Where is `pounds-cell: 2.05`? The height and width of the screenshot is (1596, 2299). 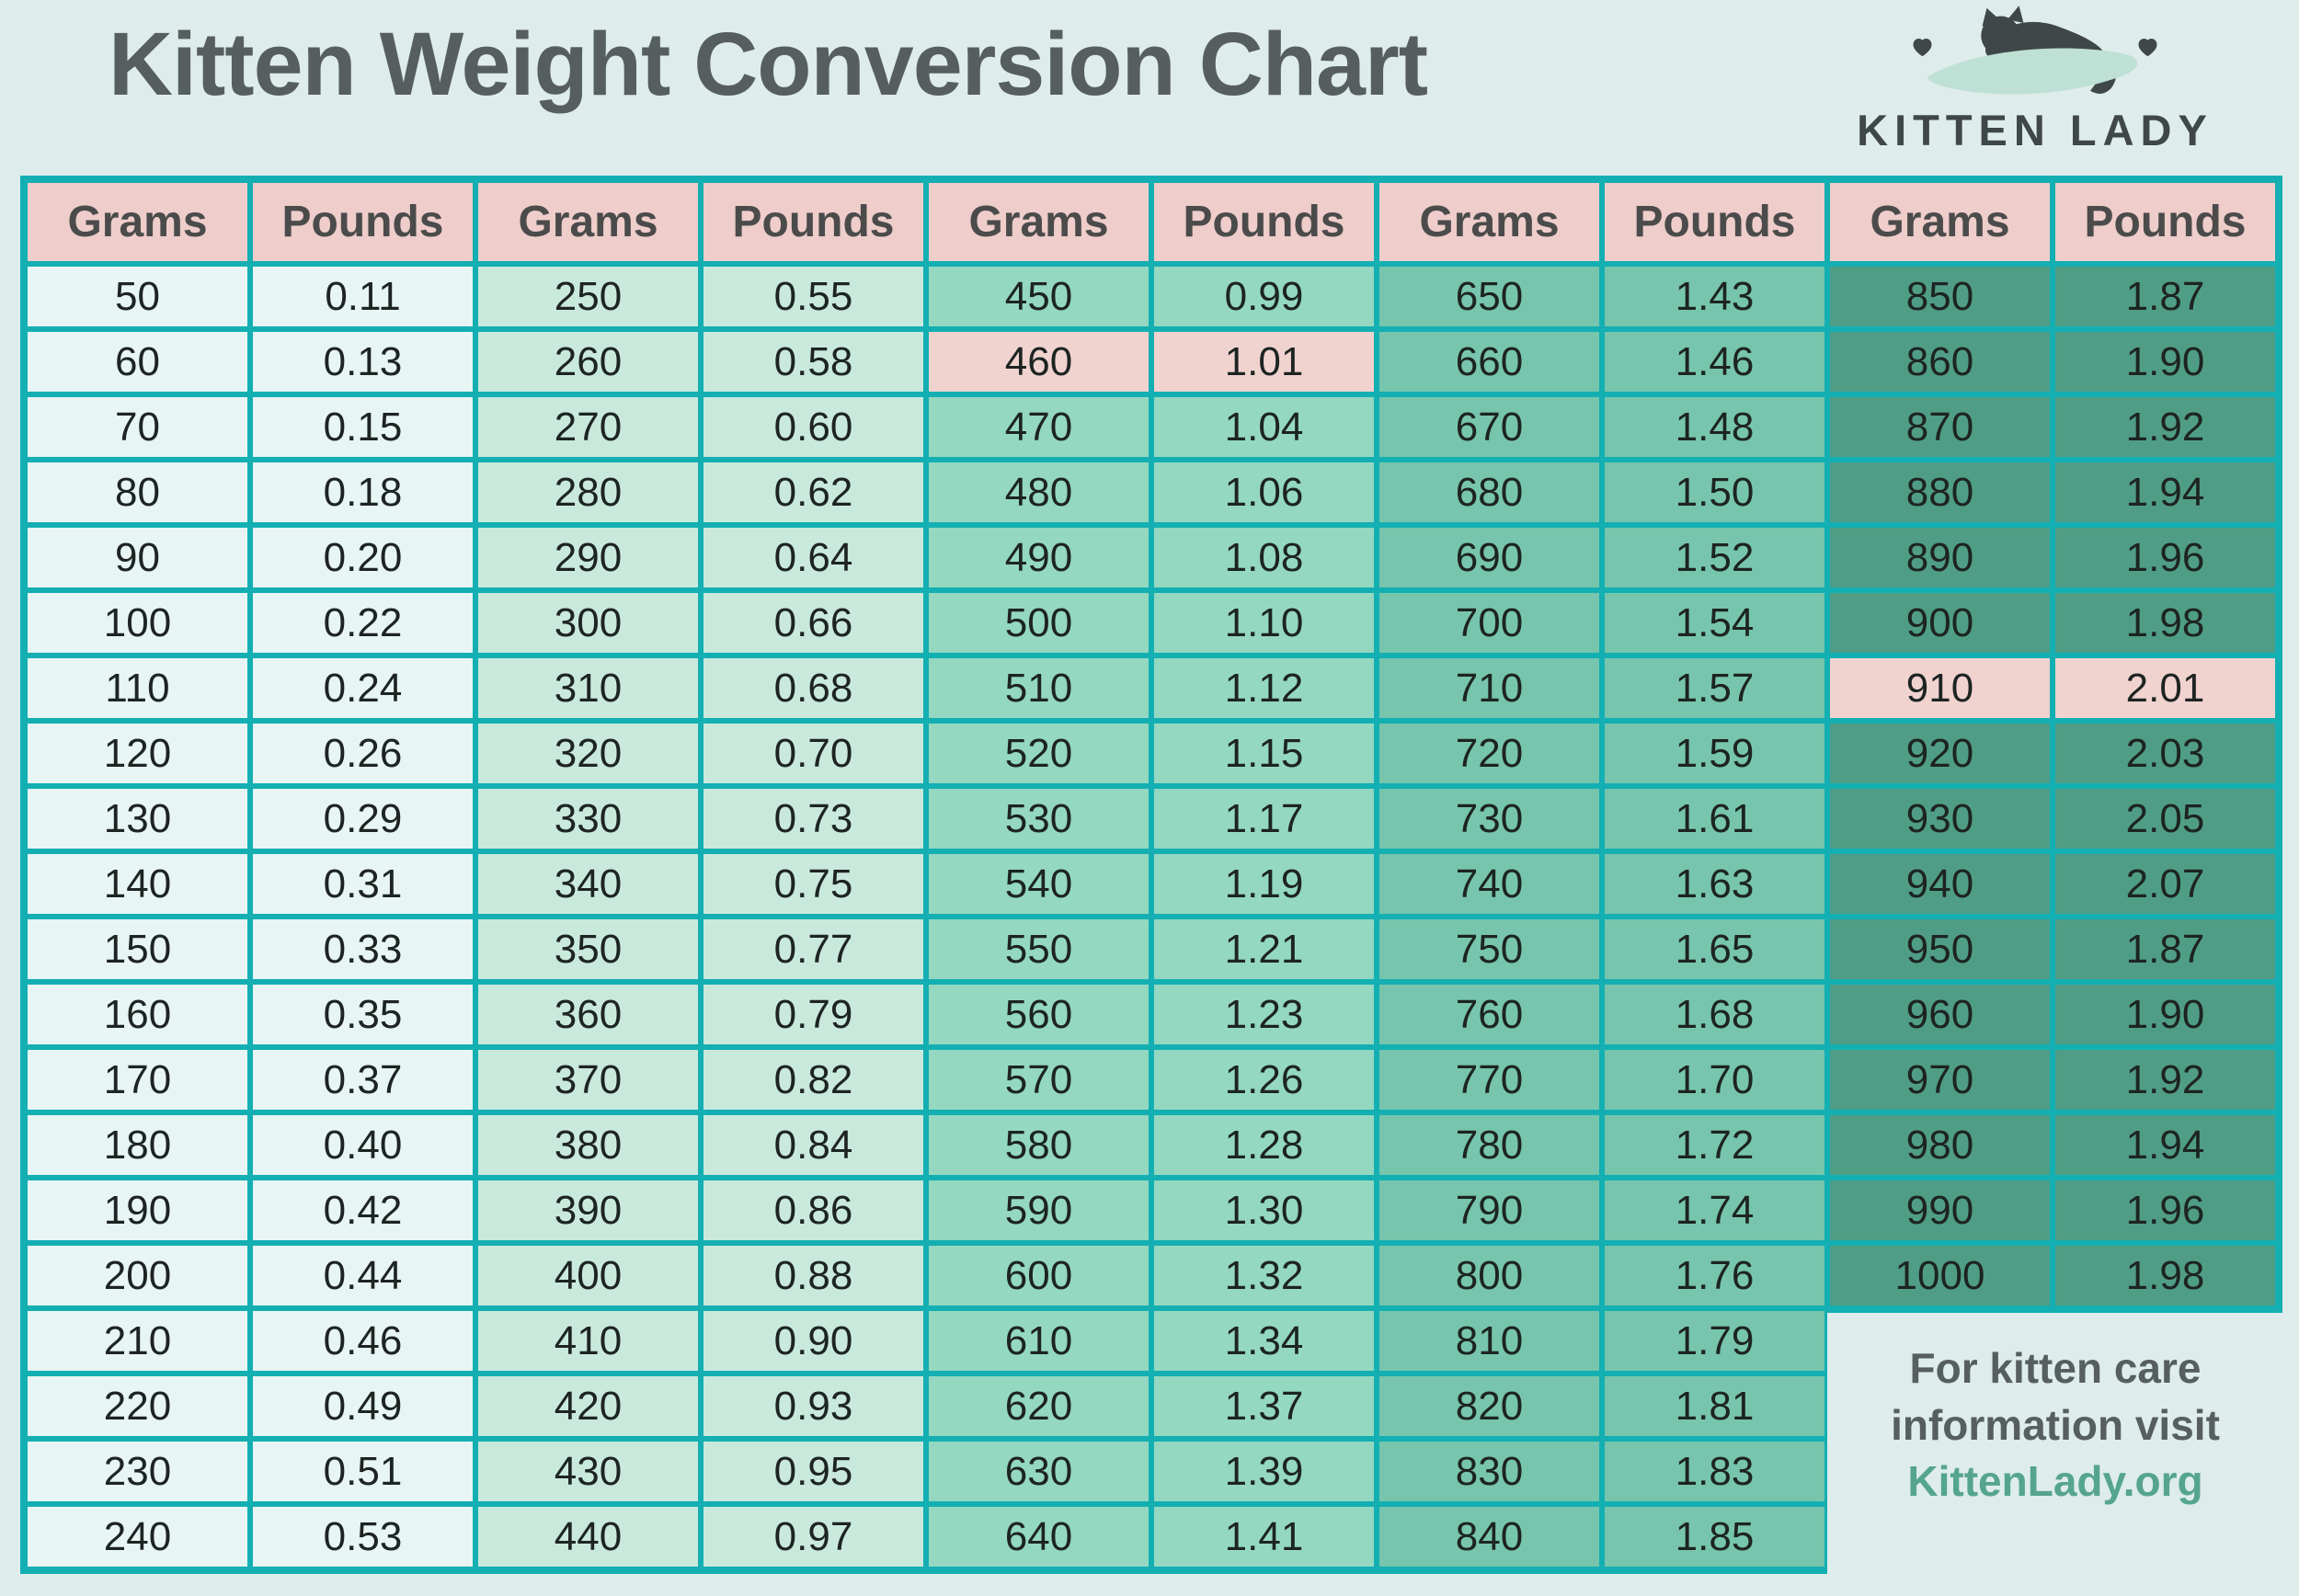
pounds-cell: 2.05 is located at coordinates (2165, 819).